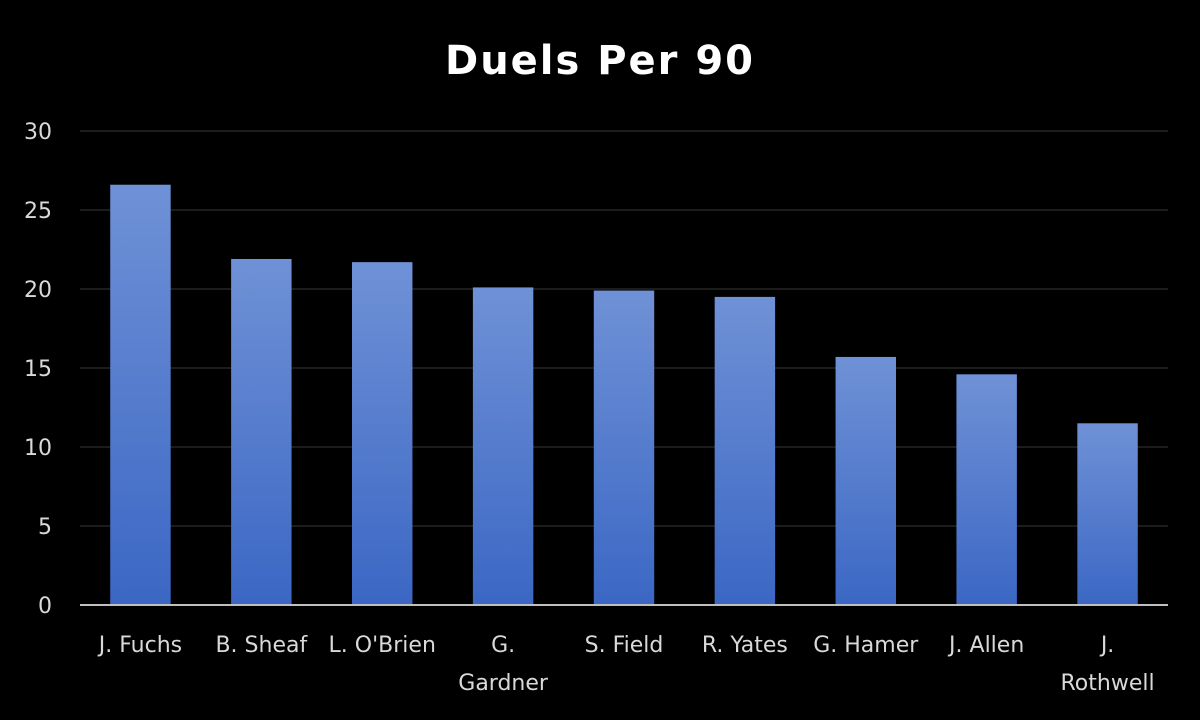 This screenshot has width=1200, height=720. Describe the element at coordinates (985, 645) in the screenshot. I see `x-tick-label: J. Allen` at that location.